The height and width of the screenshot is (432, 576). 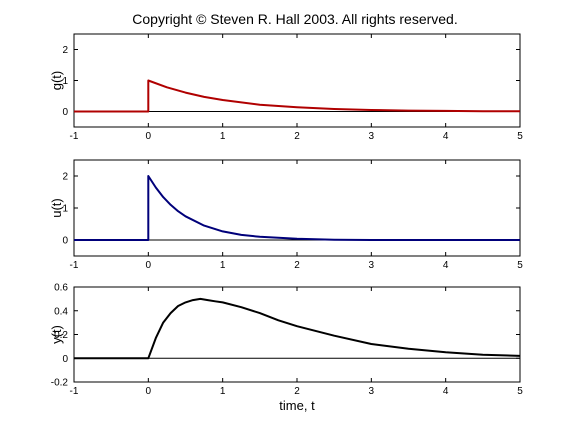 I want to click on x-axis-label: time, t, so click(x=297, y=405).